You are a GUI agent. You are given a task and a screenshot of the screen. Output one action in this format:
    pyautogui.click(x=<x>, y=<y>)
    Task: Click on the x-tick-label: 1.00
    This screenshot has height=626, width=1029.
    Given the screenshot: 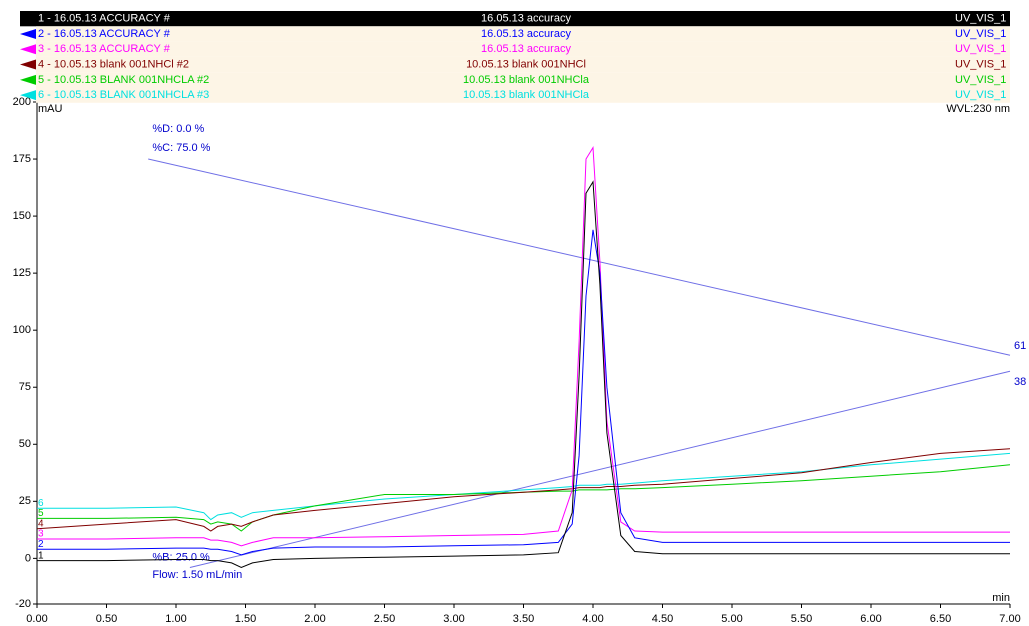 What is the action you would take?
    pyautogui.click(x=175, y=619)
    